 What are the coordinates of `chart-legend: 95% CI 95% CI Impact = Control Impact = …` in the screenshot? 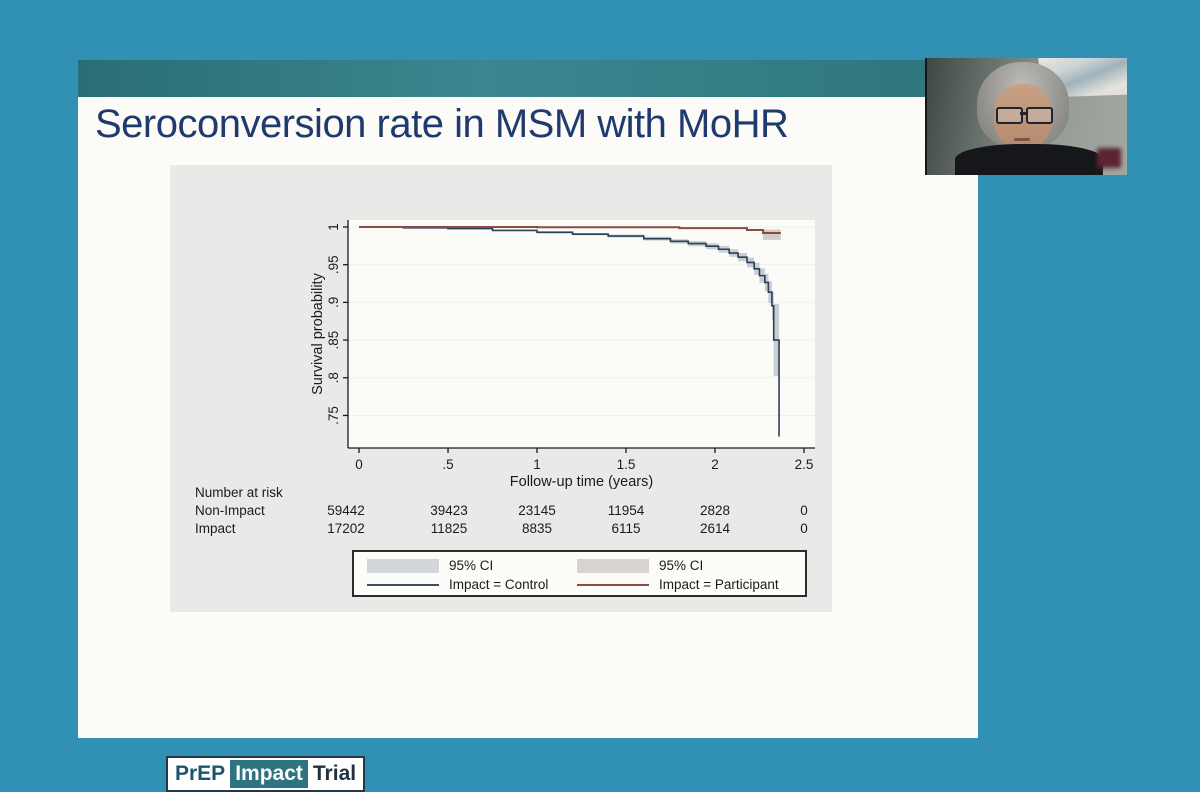 It's located at (579, 573).